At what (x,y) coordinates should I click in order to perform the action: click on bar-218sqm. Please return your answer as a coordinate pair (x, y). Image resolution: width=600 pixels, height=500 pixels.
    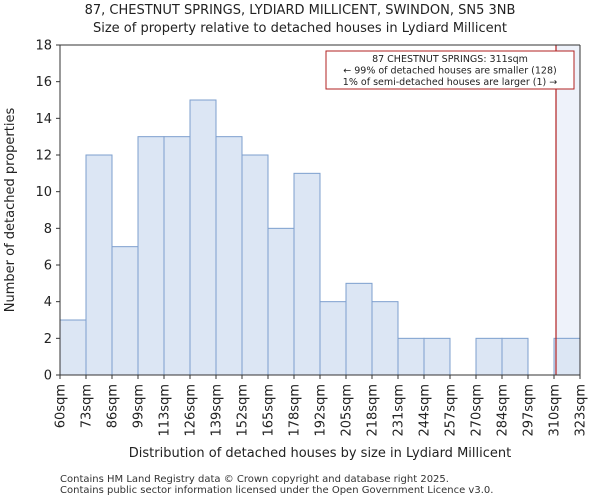
    Looking at the image, I should click on (385, 338).